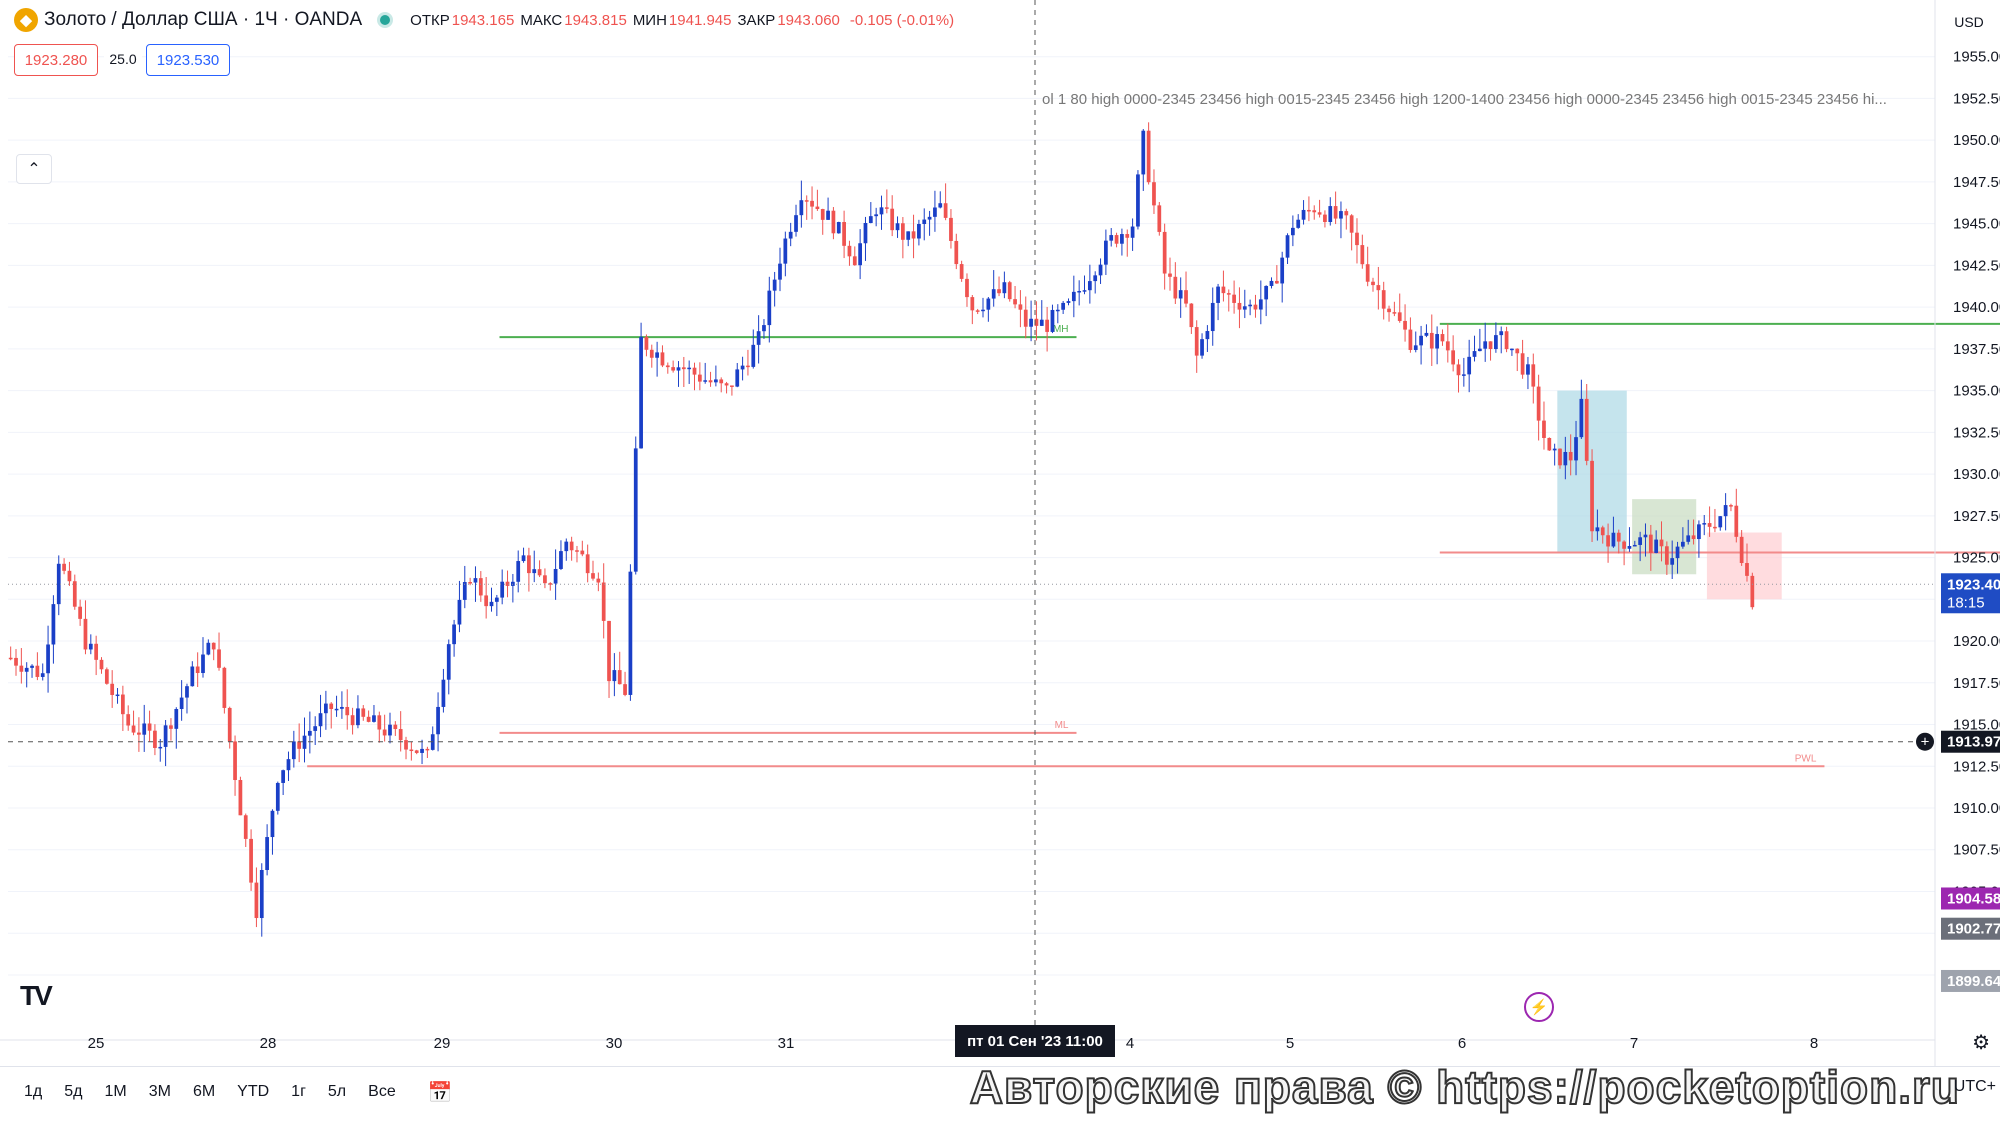 The width and height of the screenshot is (2000, 1125). What do you see at coordinates (1981, 1043) in the screenshot?
I see `gear-icon: ⚙` at bounding box center [1981, 1043].